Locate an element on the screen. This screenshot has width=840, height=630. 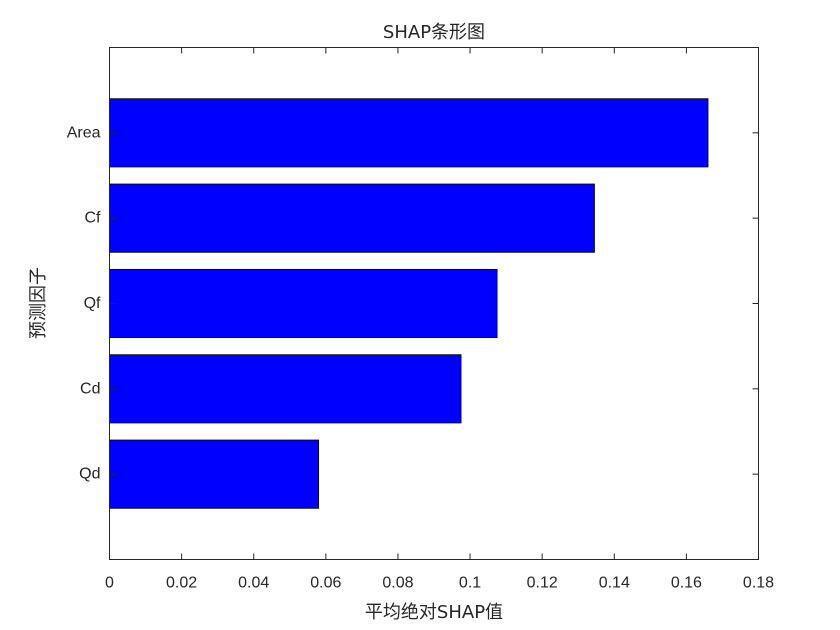
bar-cd is located at coordinates (285, 389).